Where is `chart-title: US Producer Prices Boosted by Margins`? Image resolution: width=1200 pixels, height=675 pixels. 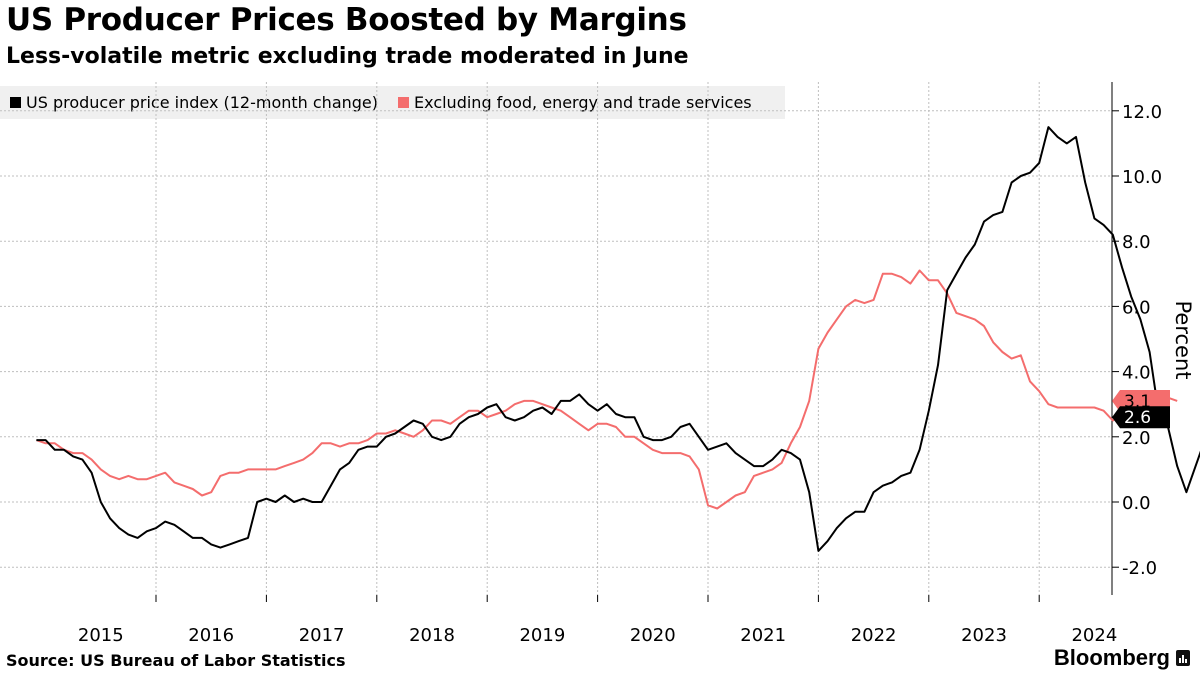
chart-title: US Producer Prices Boosted by Margins is located at coordinates (346, 20).